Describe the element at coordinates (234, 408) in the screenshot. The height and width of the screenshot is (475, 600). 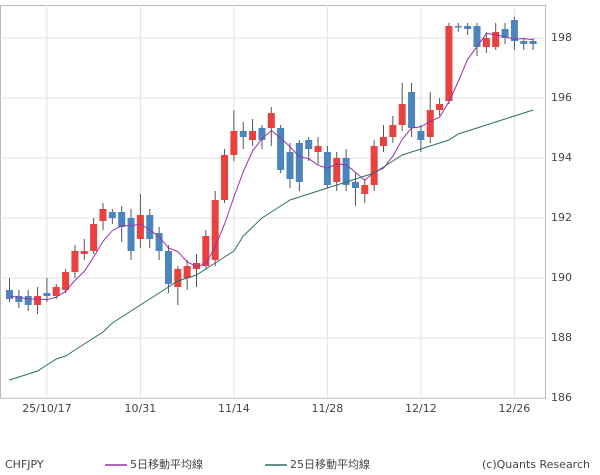
I see `x-tick-label: 11/14` at that location.